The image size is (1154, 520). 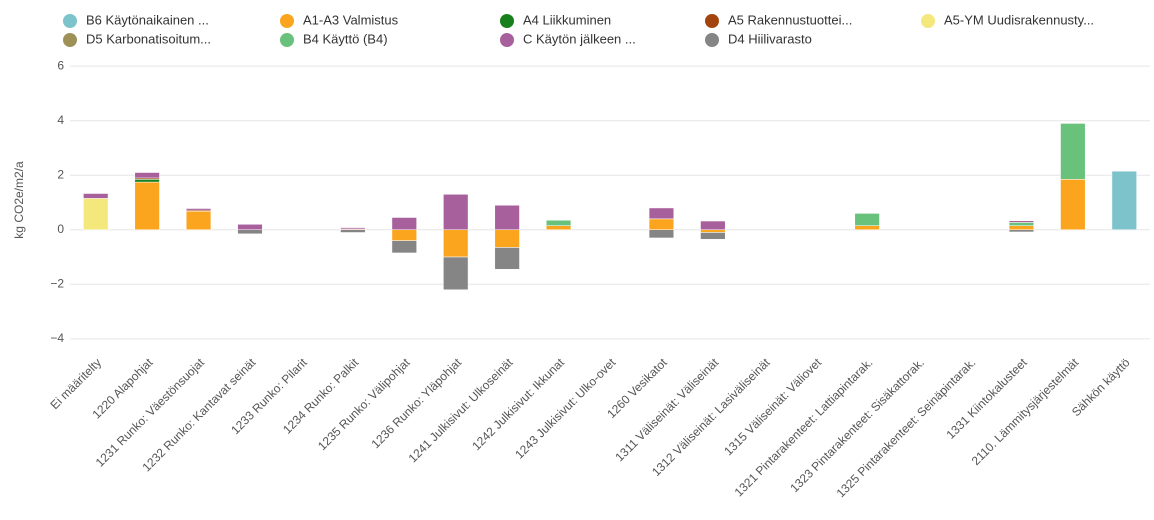 What do you see at coordinates (60, 120) in the screenshot?
I see `y-tick-label: 4` at bounding box center [60, 120].